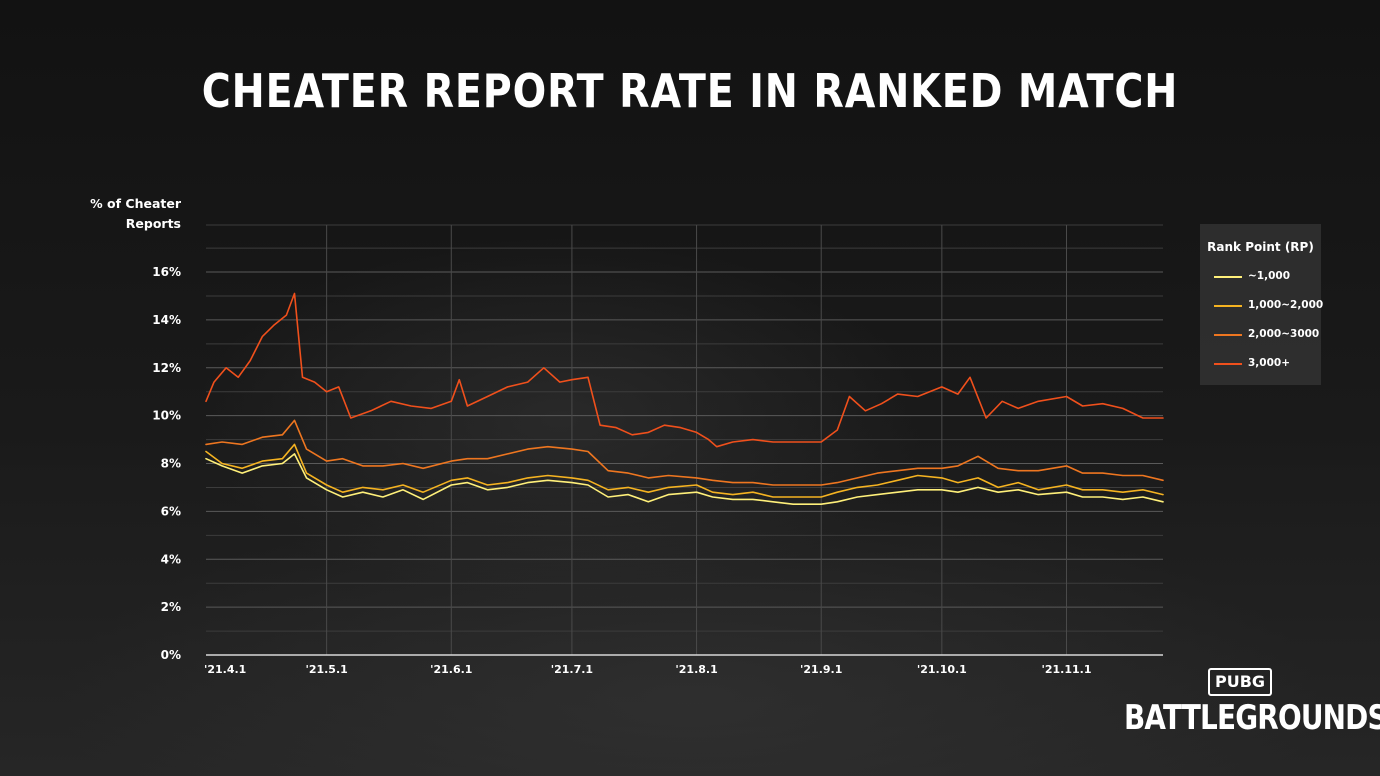 This screenshot has width=1380, height=776. I want to click on y-tick-label: 14%, so click(166, 320).